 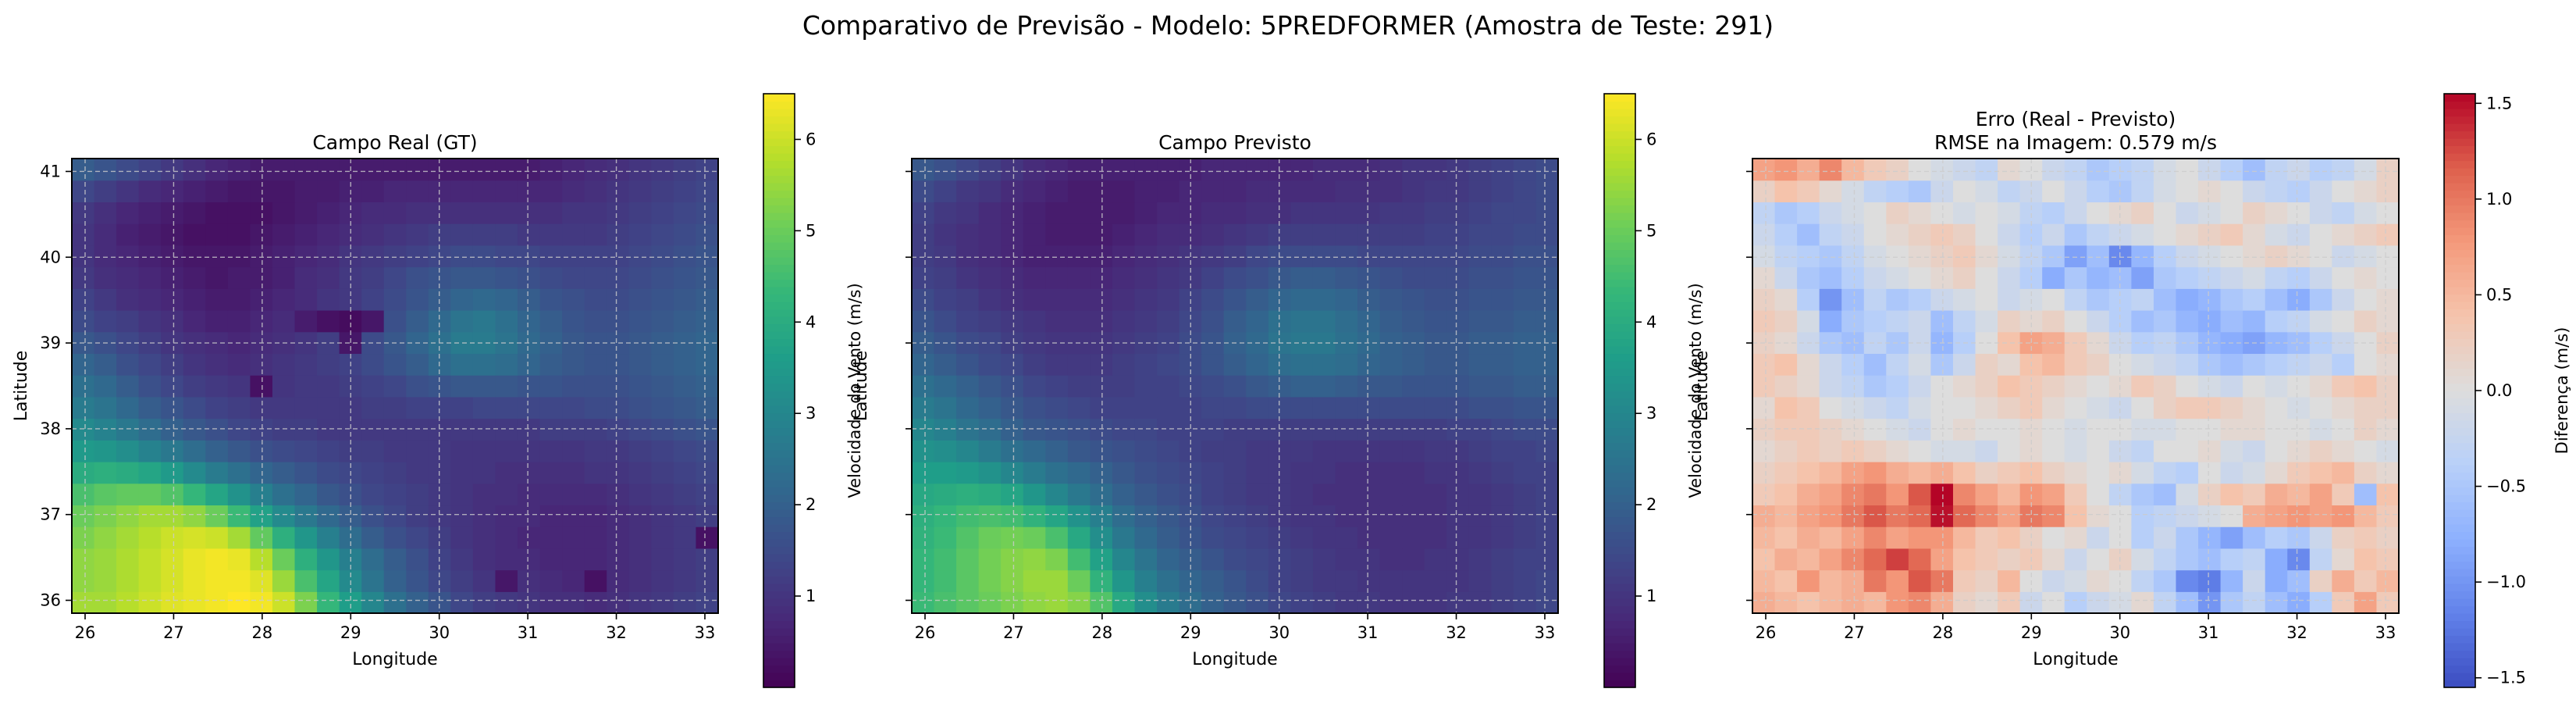 What do you see at coordinates (1651, 321) in the screenshot?
I see `colorbar-tick-label: 4` at bounding box center [1651, 321].